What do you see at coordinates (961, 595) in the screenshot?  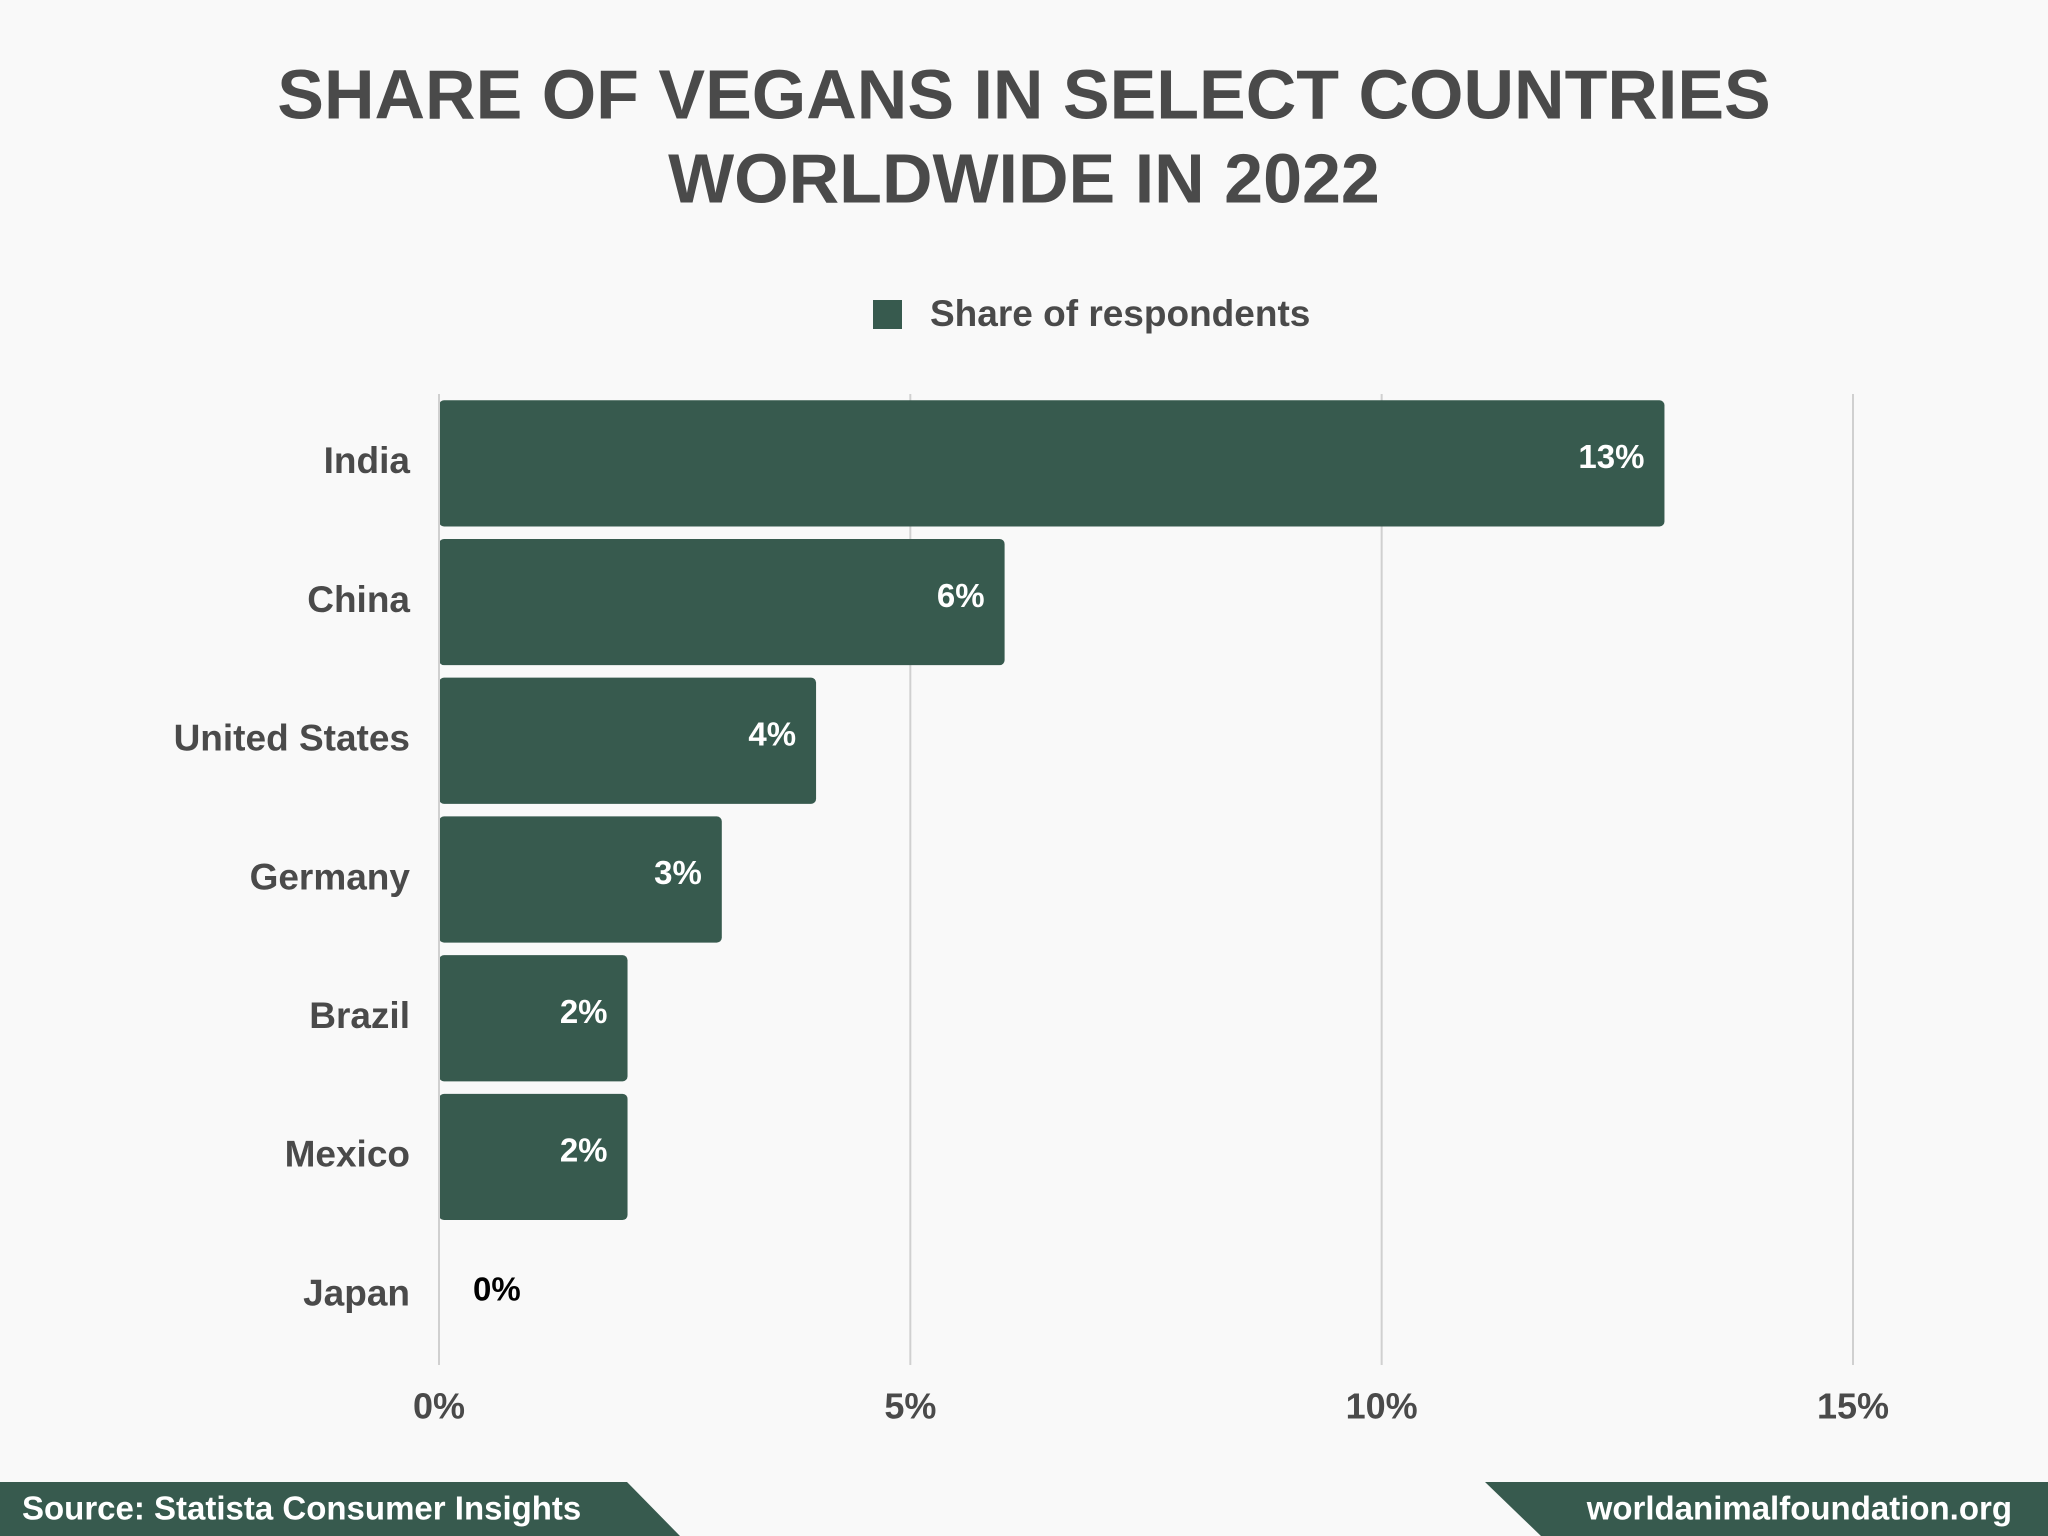 I see `value-label: 6%` at bounding box center [961, 595].